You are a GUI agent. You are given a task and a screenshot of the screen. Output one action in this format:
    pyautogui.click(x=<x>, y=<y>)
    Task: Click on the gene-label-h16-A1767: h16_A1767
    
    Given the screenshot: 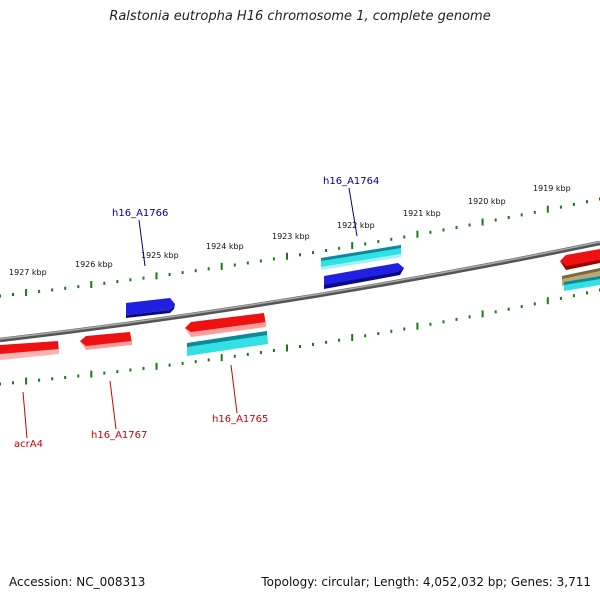 What is the action you would take?
    pyautogui.click(x=119, y=435)
    